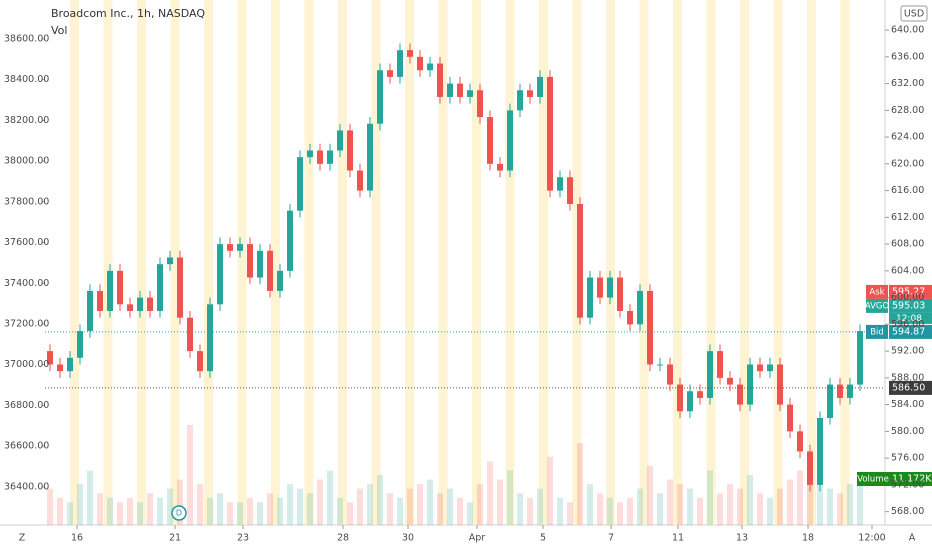  I want to click on last-tag, so click(910, 305).